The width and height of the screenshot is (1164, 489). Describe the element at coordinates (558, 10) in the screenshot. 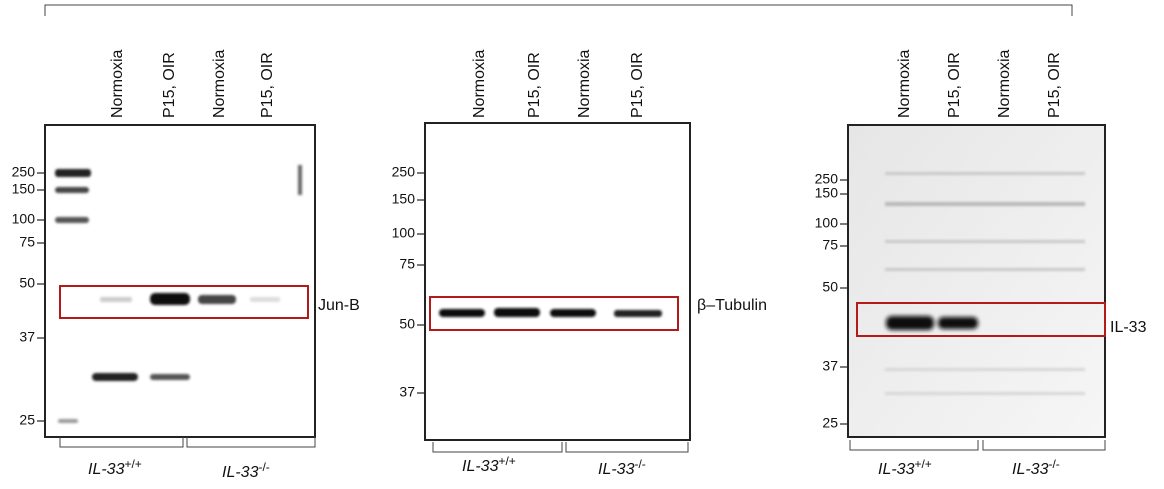

I see `top-bracket` at that location.